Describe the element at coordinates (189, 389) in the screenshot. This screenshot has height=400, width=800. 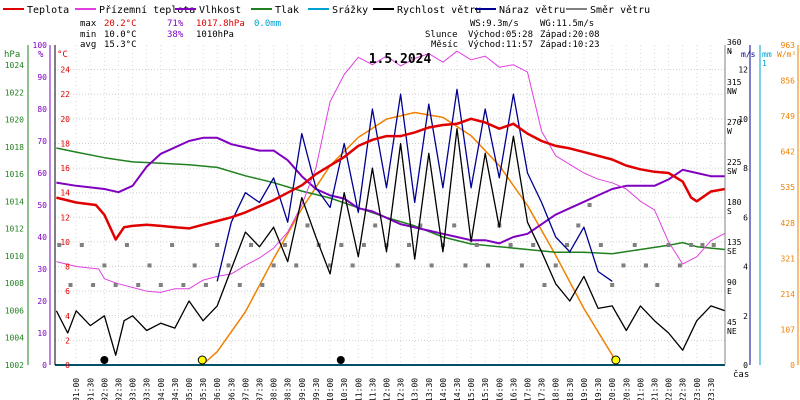
I see `time-tick-label: 05:00` at that location.